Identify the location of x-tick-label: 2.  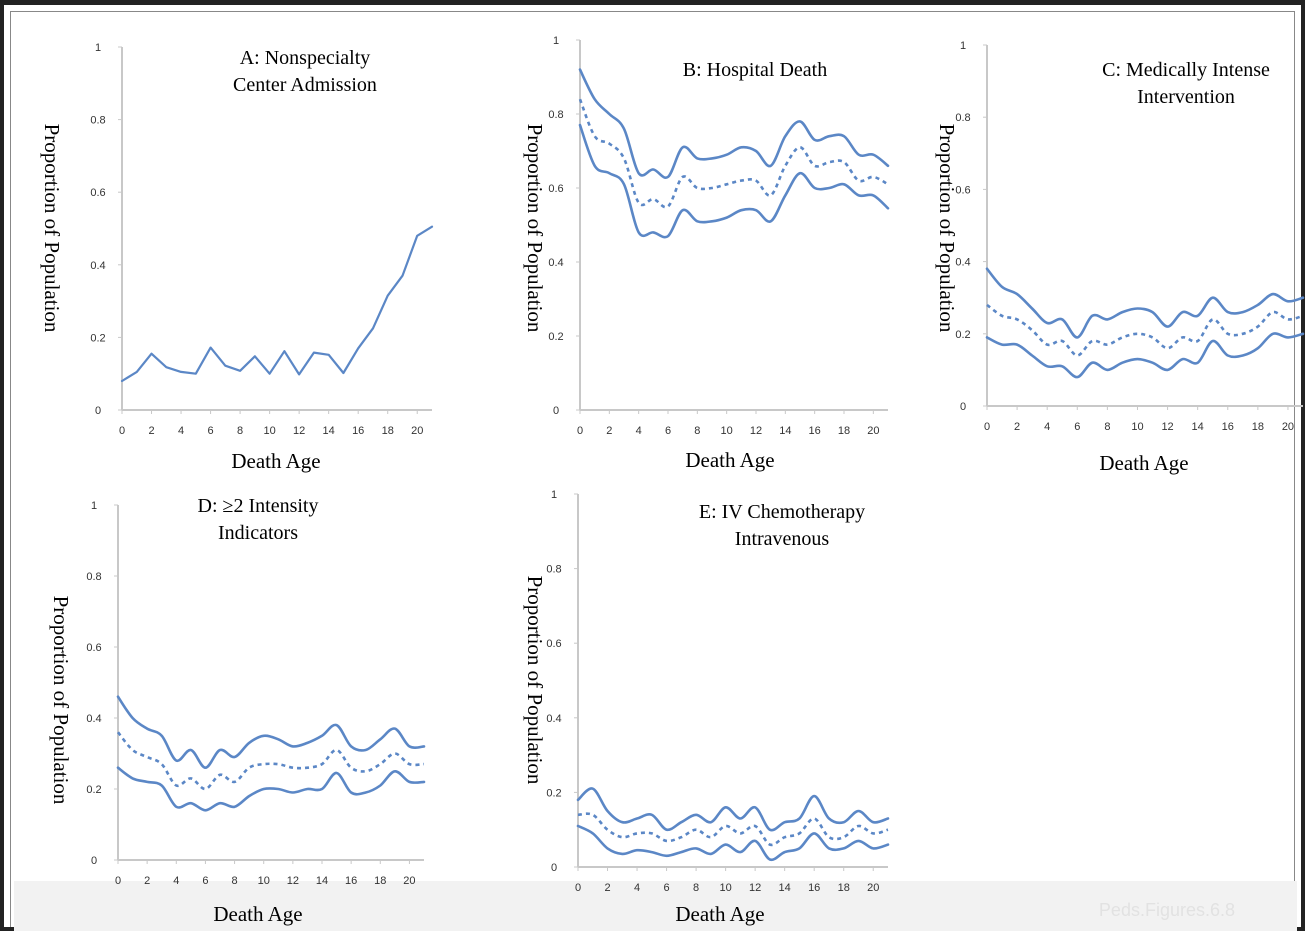
(147, 881).